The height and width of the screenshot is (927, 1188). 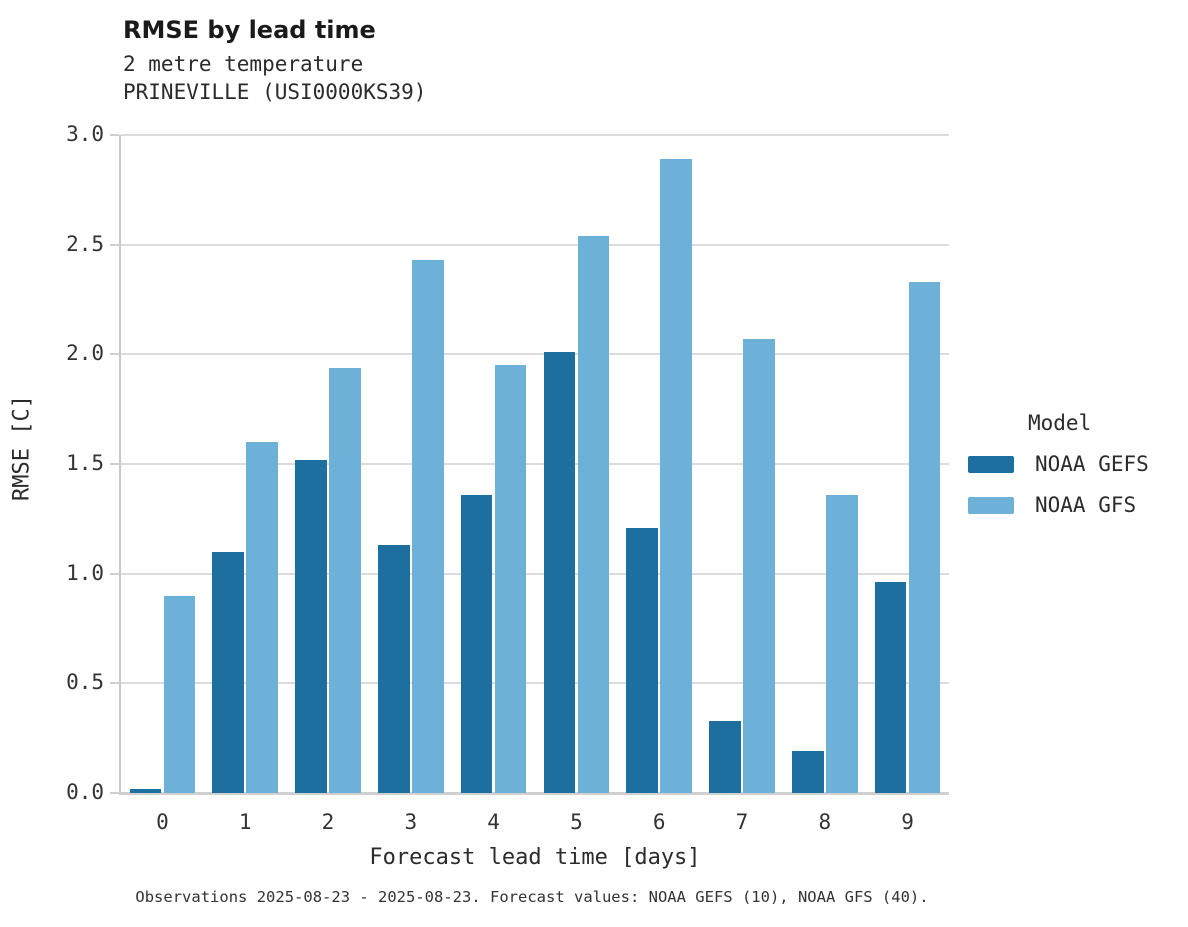 What do you see at coordinates (243, 64) in the screenshot?
I see `chart-subtitle-variable: 2 metre temperature` at bounding box center [243, 64].